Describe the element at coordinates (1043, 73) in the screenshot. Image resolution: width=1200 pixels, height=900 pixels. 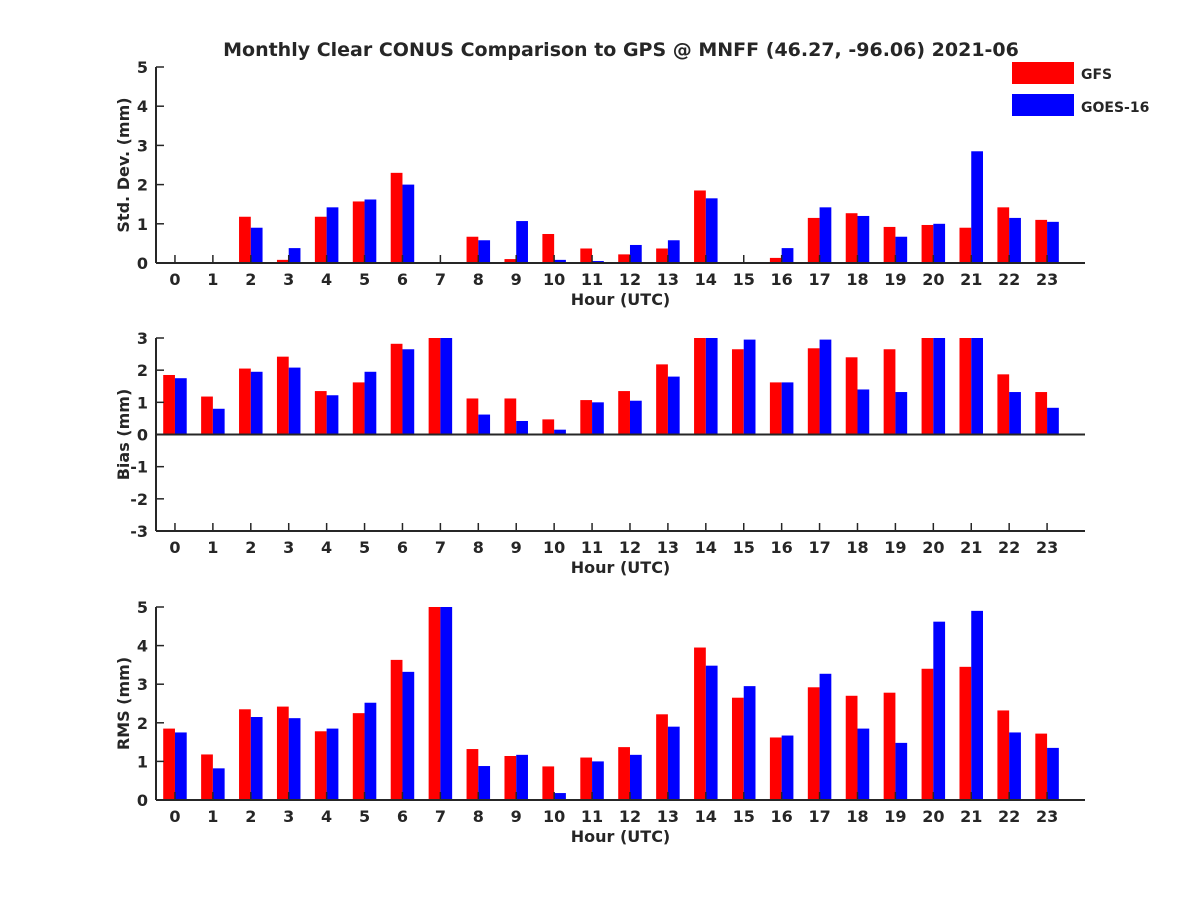
I see `legend-swatch-gfs` at that location.